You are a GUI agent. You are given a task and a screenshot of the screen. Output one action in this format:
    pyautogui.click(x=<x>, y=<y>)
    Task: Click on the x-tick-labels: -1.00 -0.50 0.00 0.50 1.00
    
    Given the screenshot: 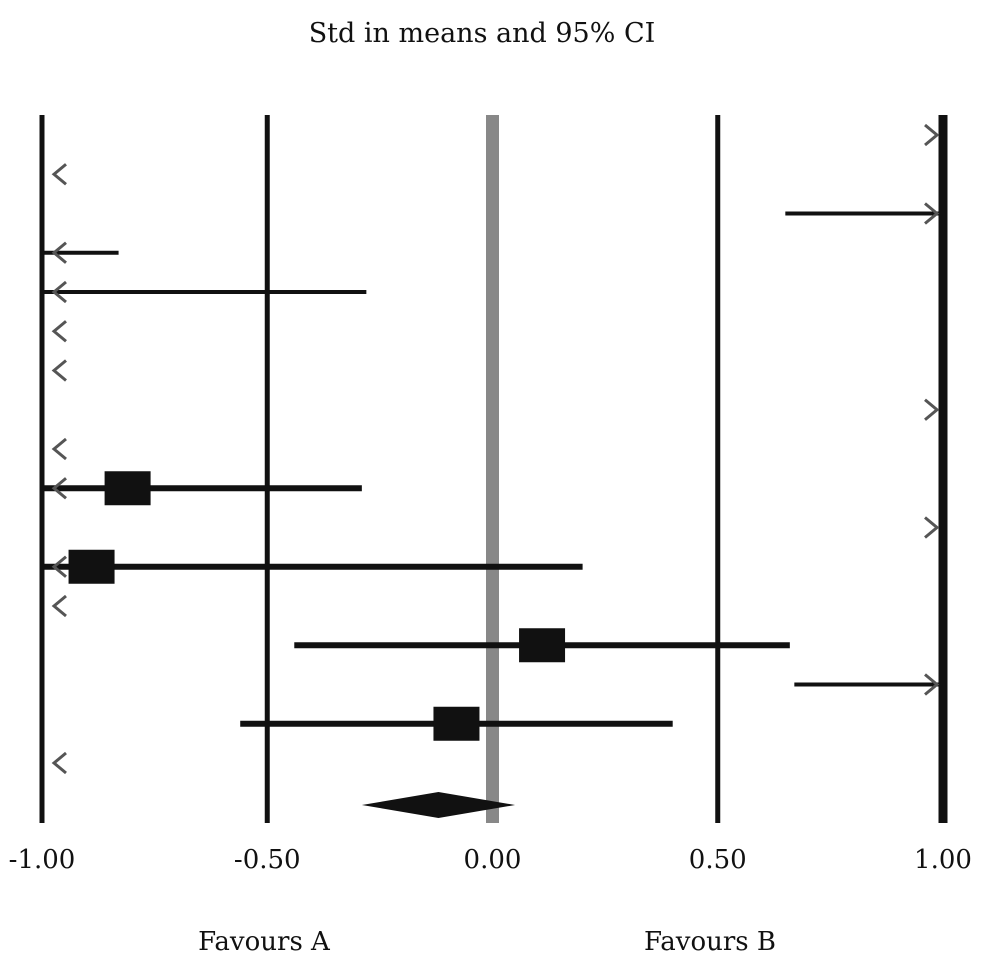 What is the action you would take?
    pyautogui.click(x=490, y=860)
    